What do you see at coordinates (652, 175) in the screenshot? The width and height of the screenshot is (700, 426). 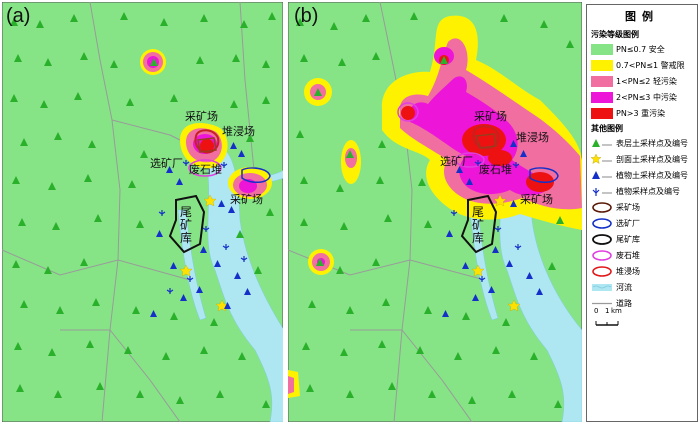 I see `legend-item-label: 植物土采样点及编号` at bounding box center [652, 175].